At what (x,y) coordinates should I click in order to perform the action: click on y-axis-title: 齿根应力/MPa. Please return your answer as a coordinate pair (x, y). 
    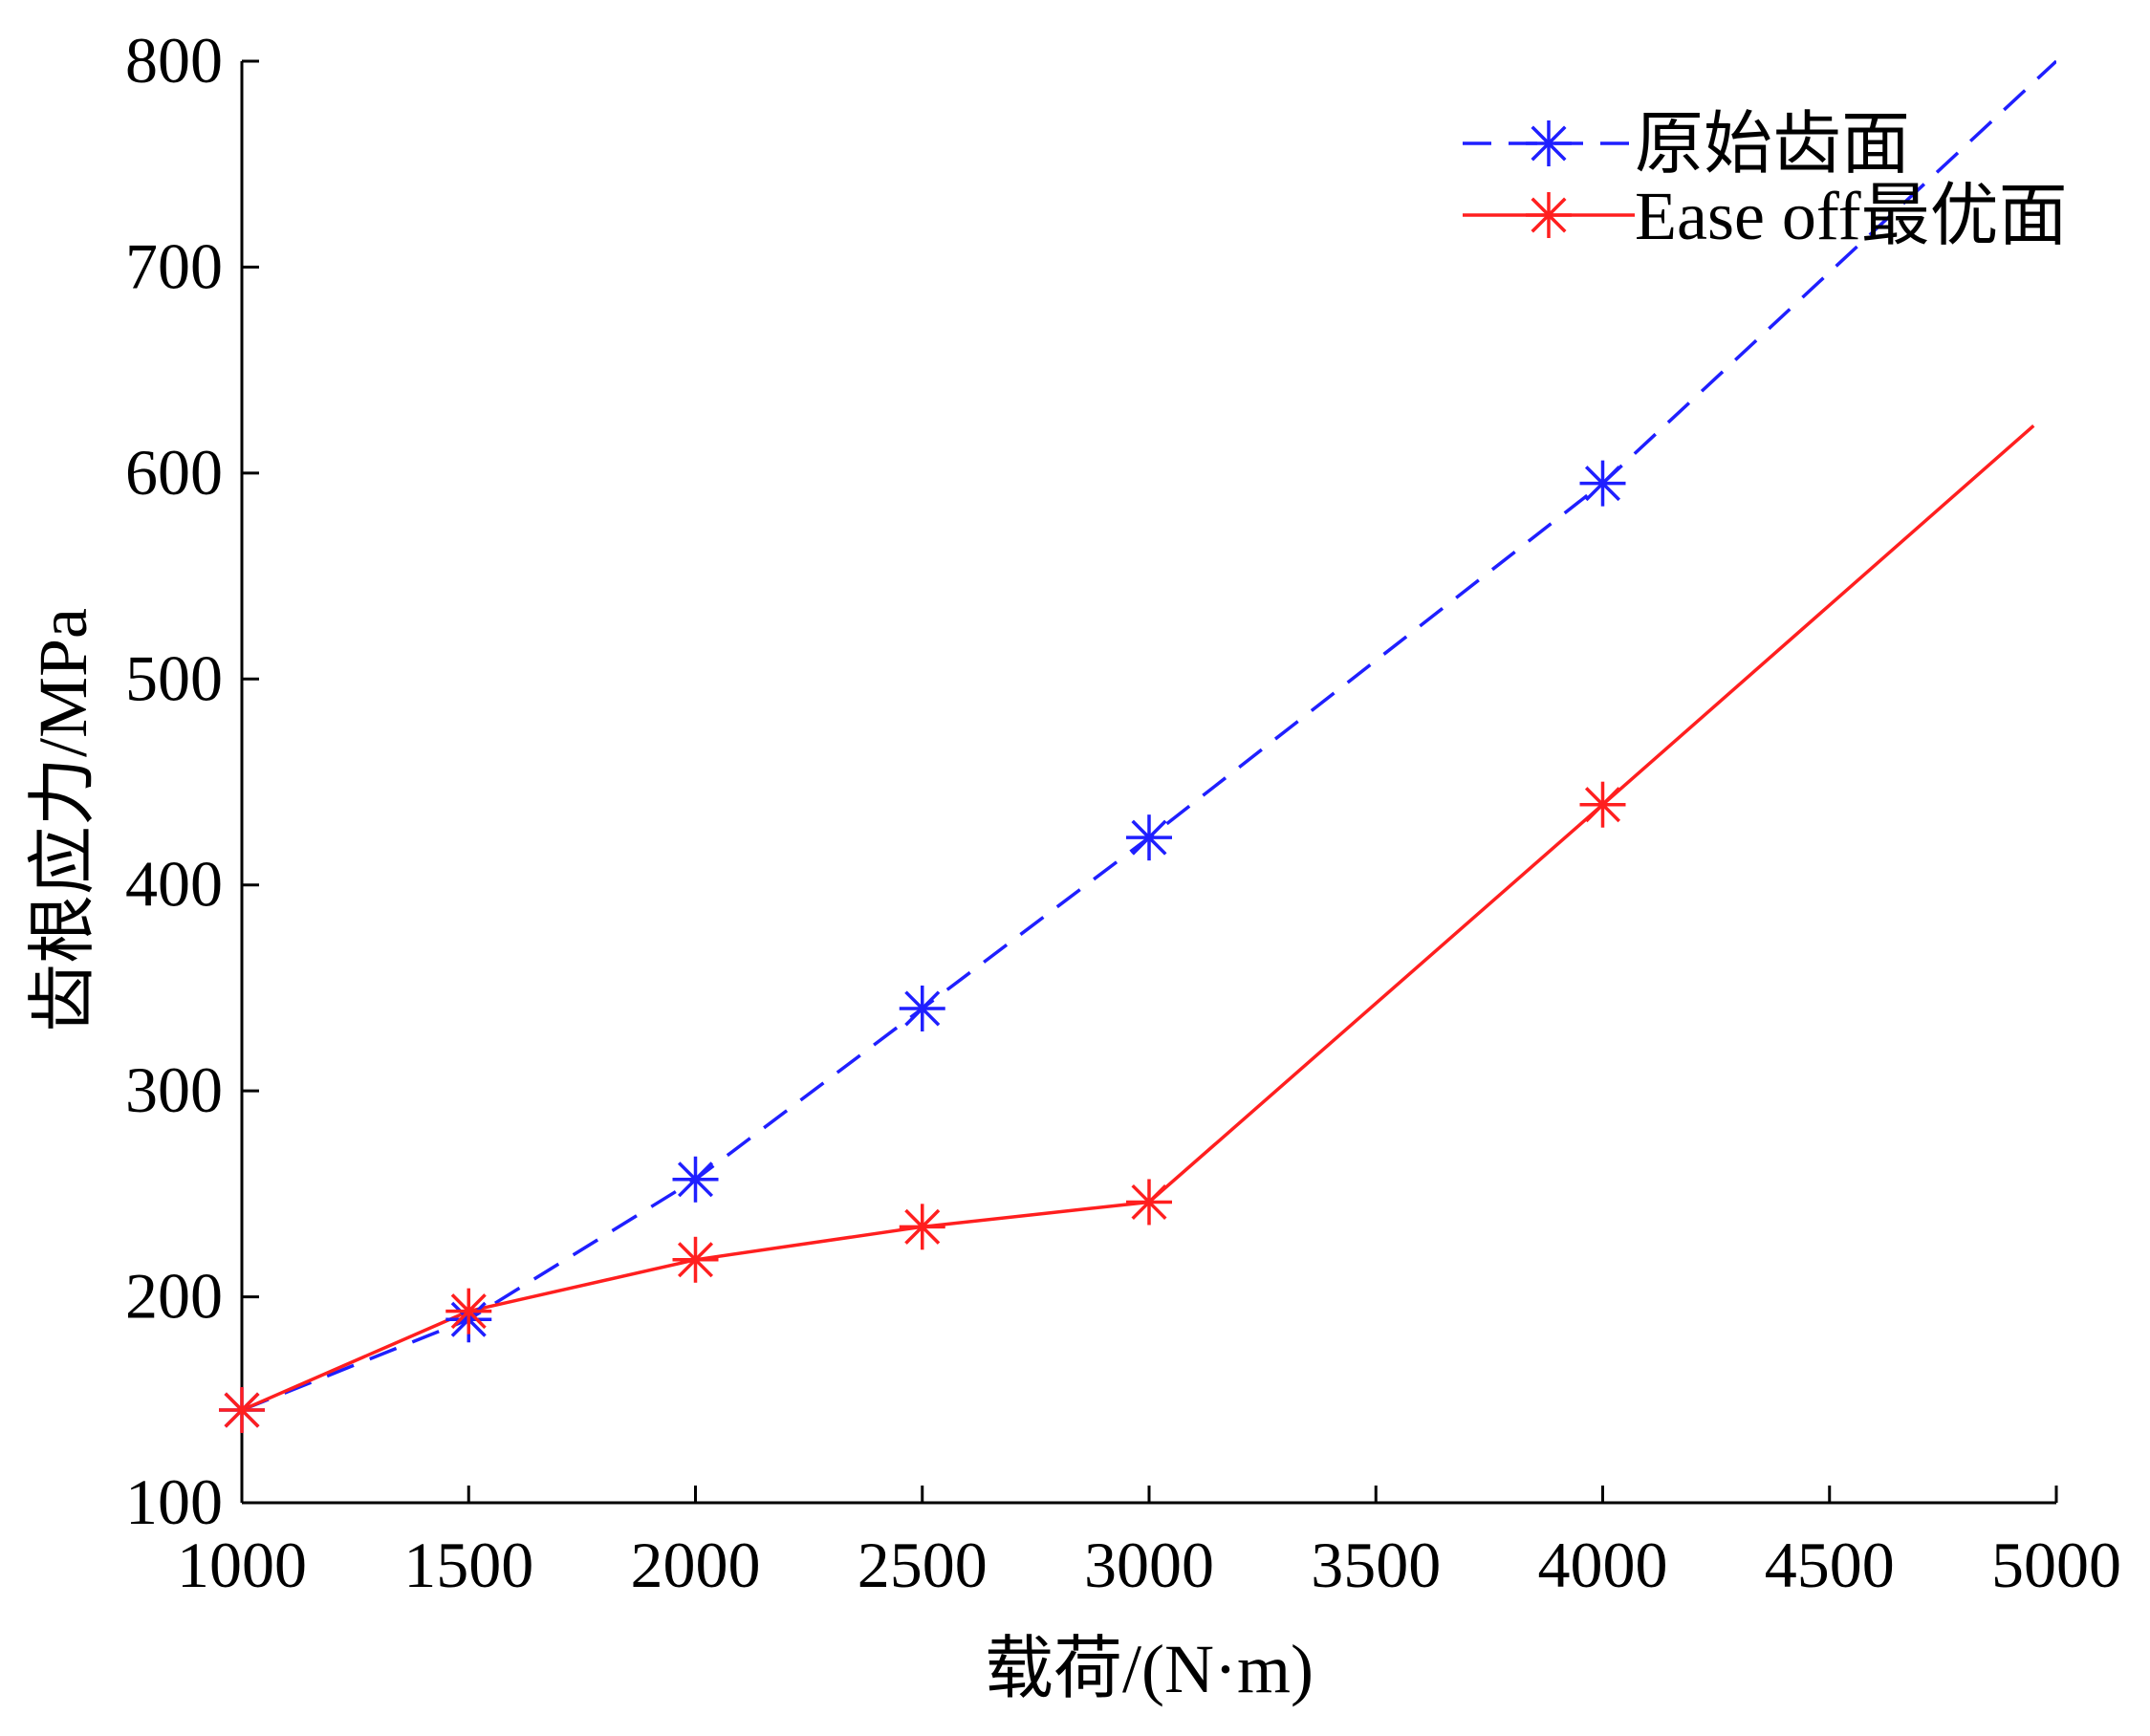
    Looking at the image, I should click on (63, 820).